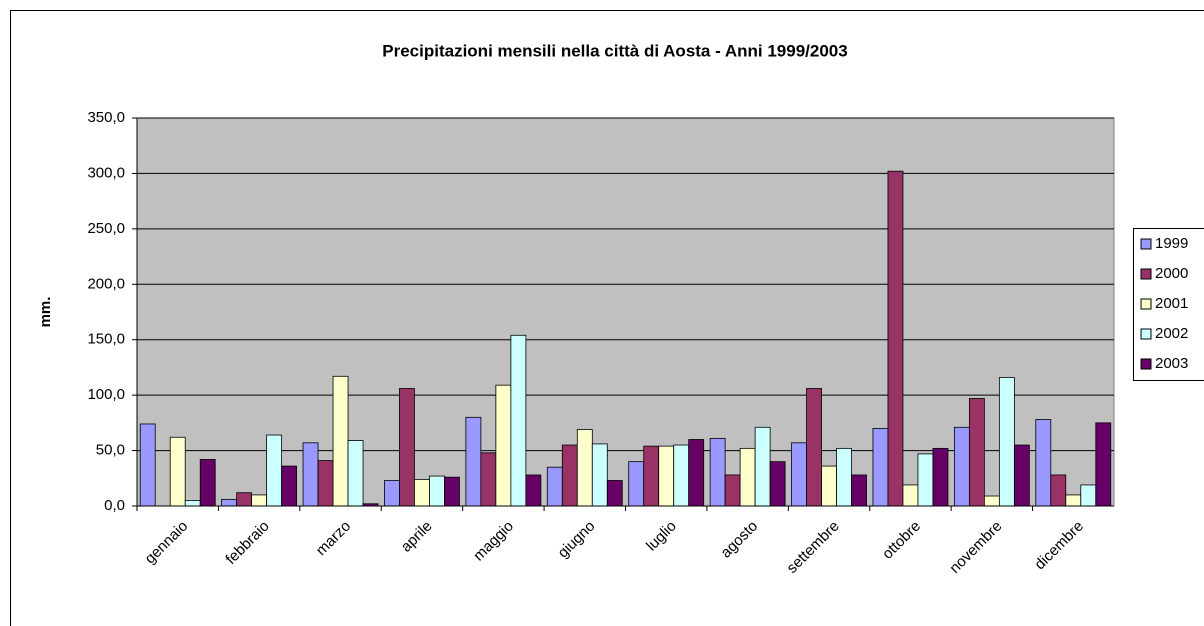  I want to click on legend-label: 2002, so click(1171, 333).